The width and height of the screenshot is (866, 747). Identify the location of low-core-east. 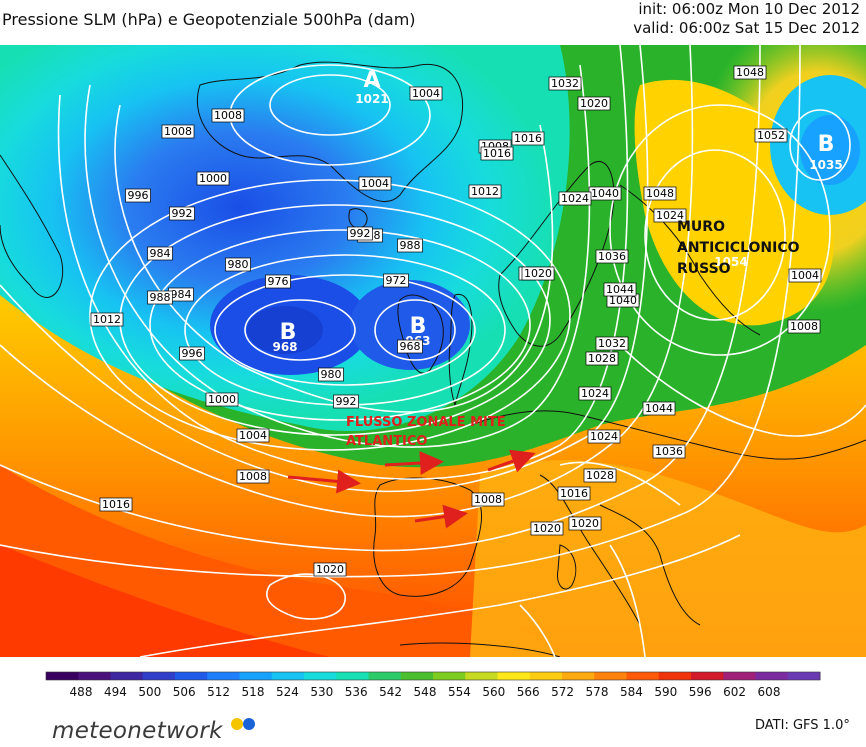
(410, 325).